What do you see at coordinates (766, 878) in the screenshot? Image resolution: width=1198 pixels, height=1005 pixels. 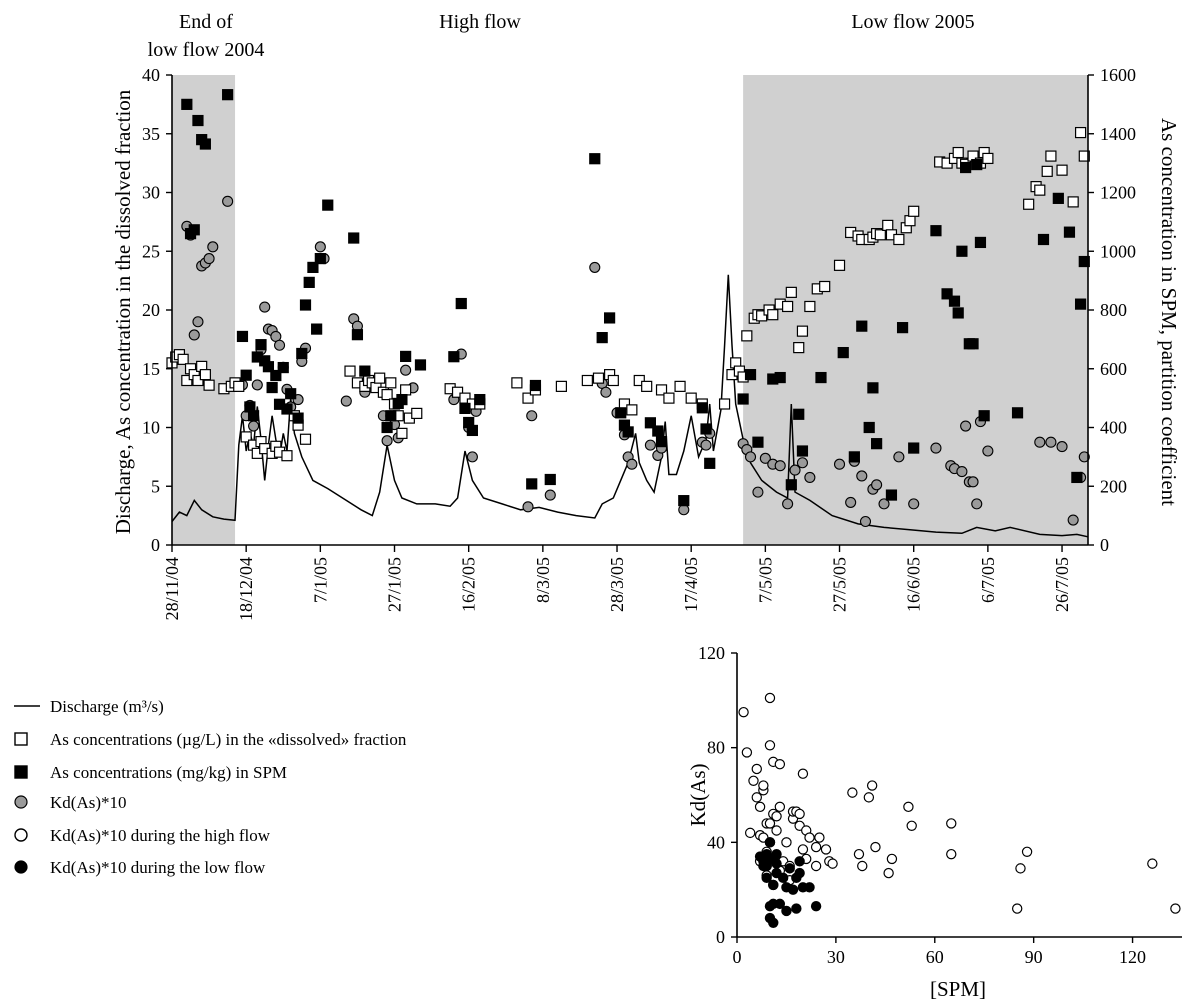 I see `kd-low-flow-point` at bounding box center [766, 878].